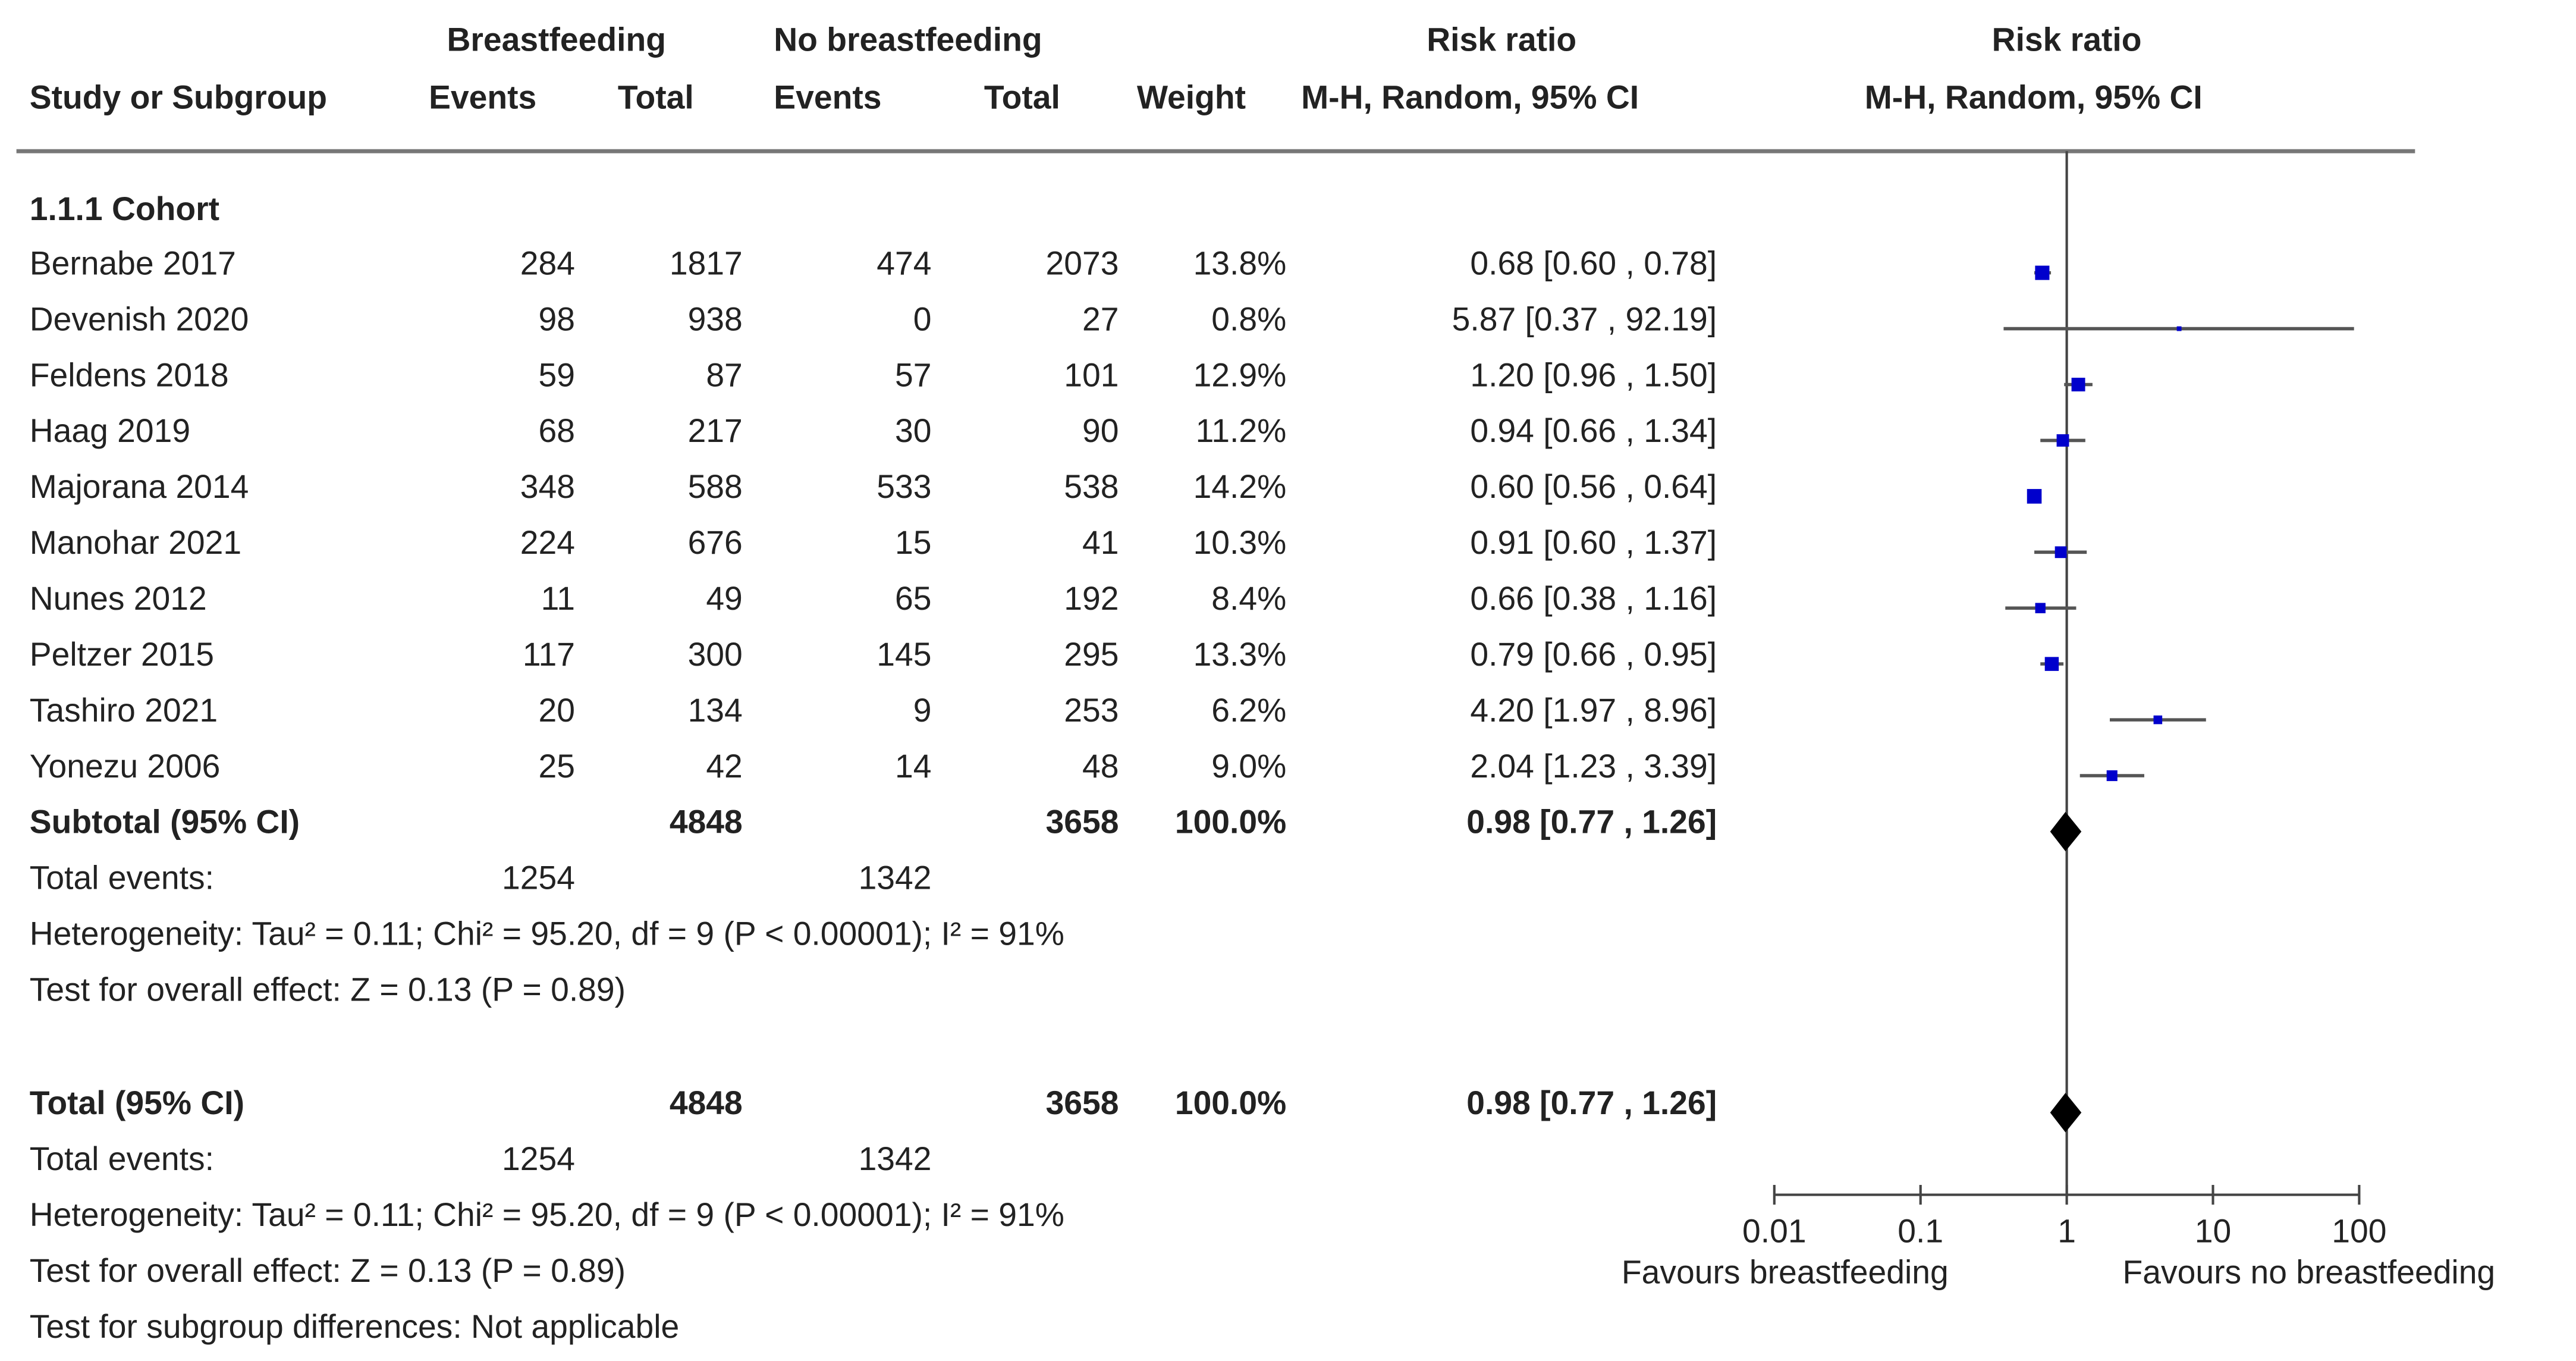 This screenshot has width=2576, height=1361. Describe the element at coordinates (913, 544) in the screenshot. I see `events2: 15` at that location.